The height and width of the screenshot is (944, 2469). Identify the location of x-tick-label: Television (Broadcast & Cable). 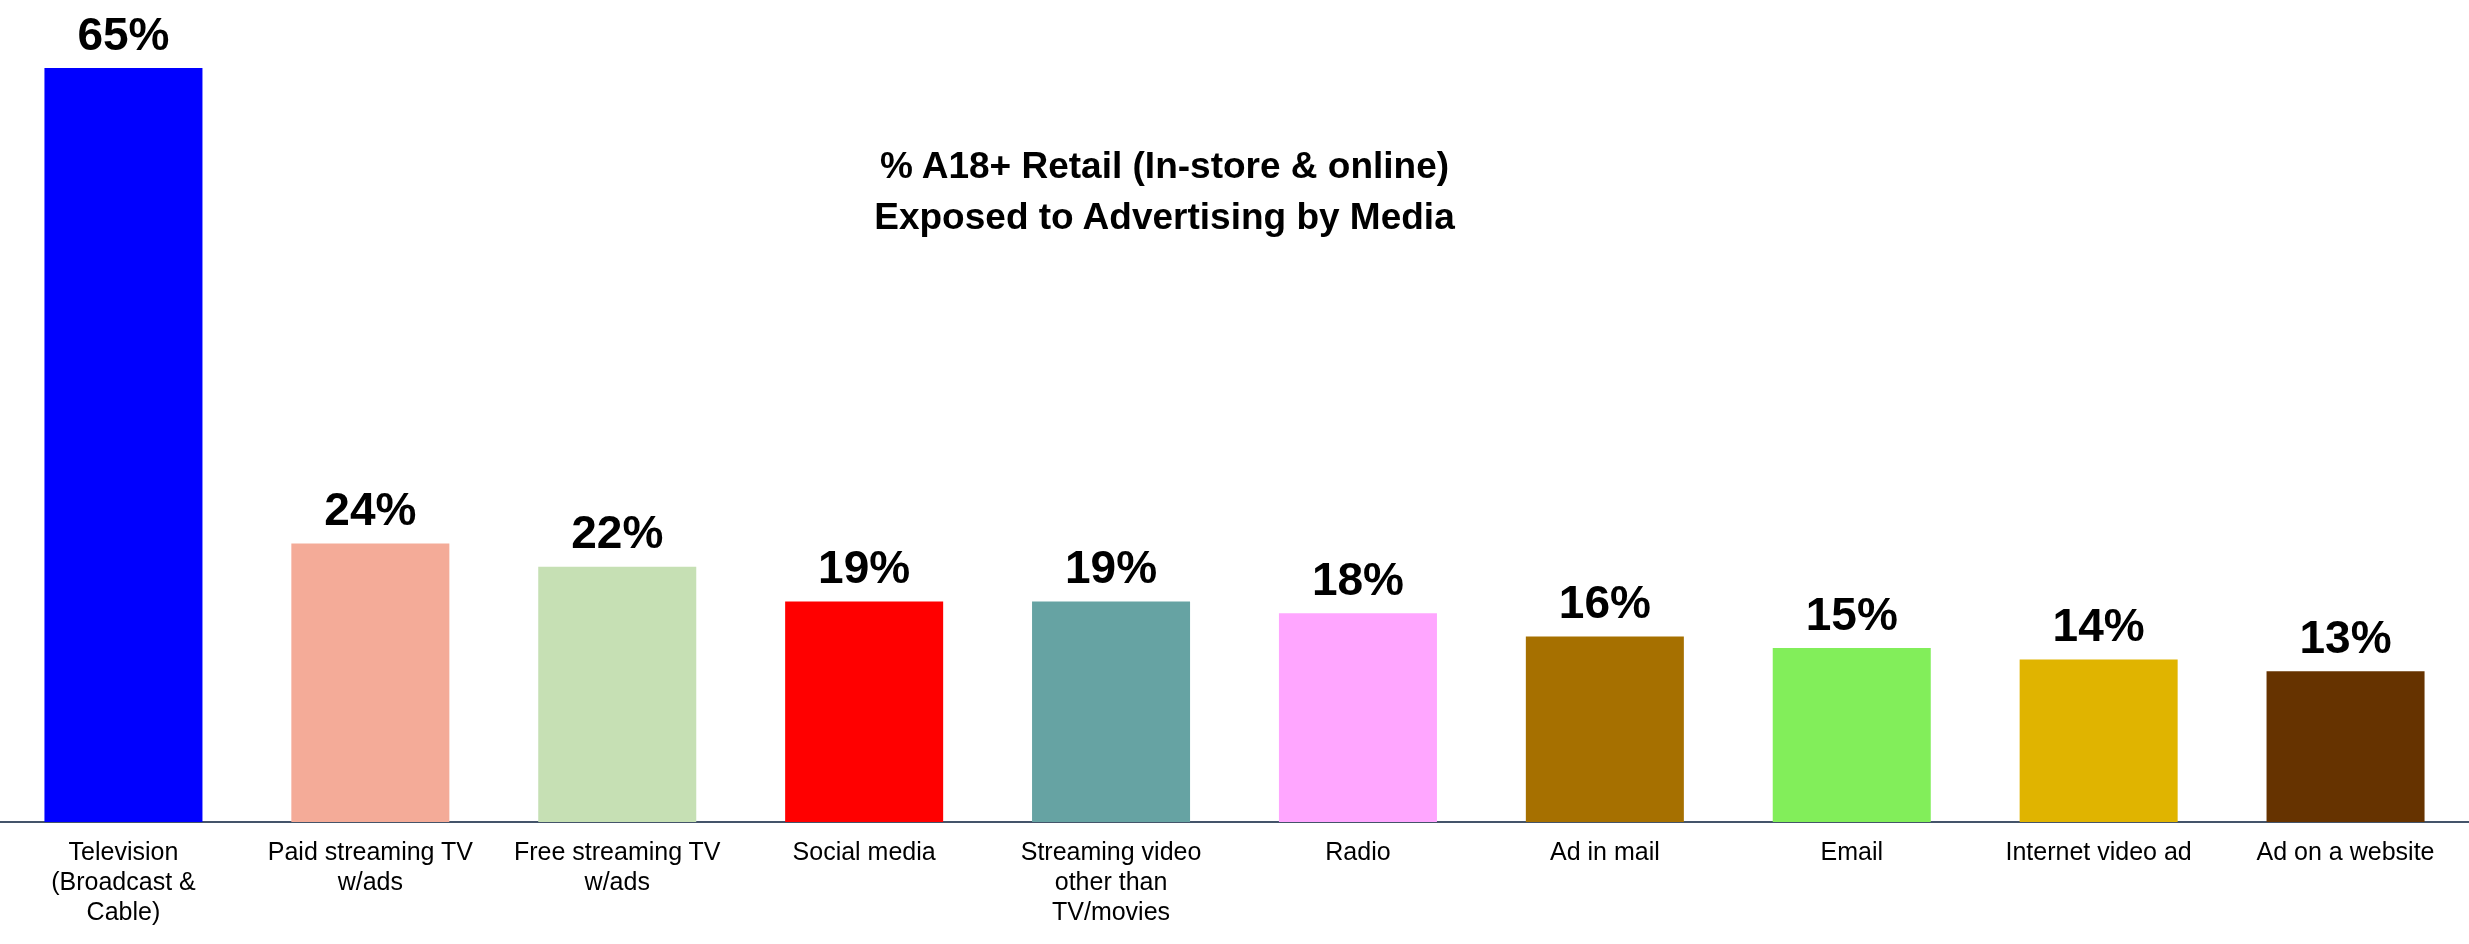
(124, 880).